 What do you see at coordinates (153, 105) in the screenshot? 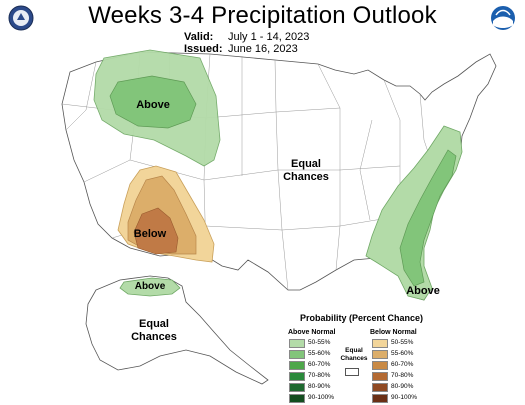
I see `label-north-rockies: Above` at bounding box center [153, 105].